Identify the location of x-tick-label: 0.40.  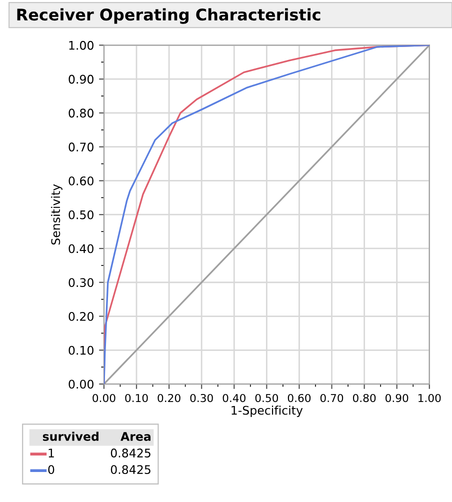
(234, 398).